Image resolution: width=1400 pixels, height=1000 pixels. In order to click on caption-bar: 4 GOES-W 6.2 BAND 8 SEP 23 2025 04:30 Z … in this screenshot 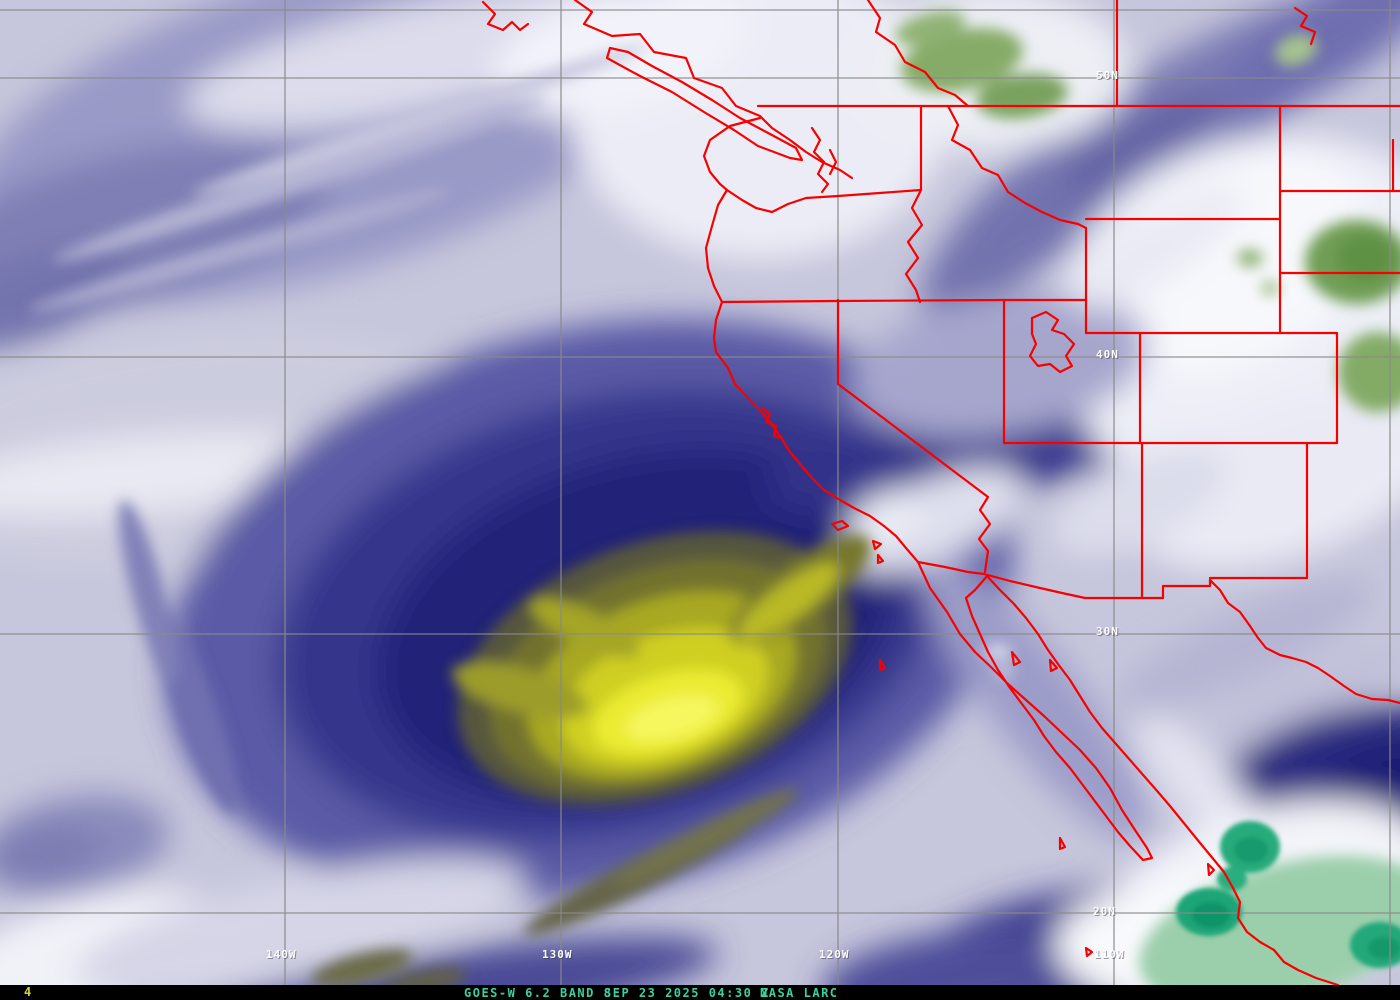, I will do `click(700, 992)`.